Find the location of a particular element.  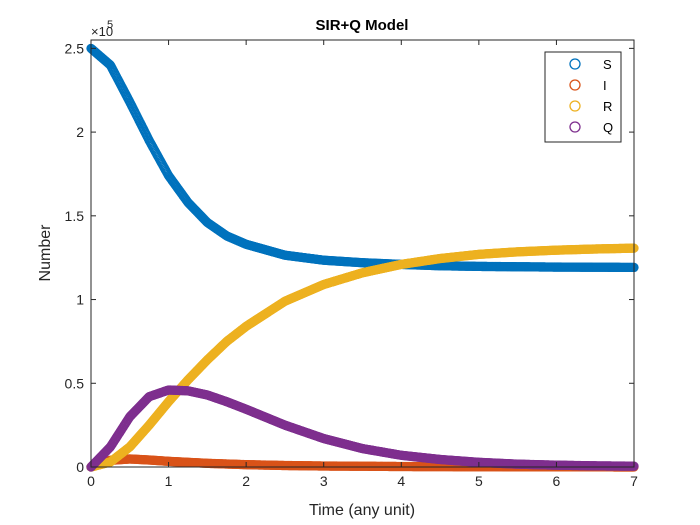

y-tick-label: 0 is located at coordinates (80, 467).